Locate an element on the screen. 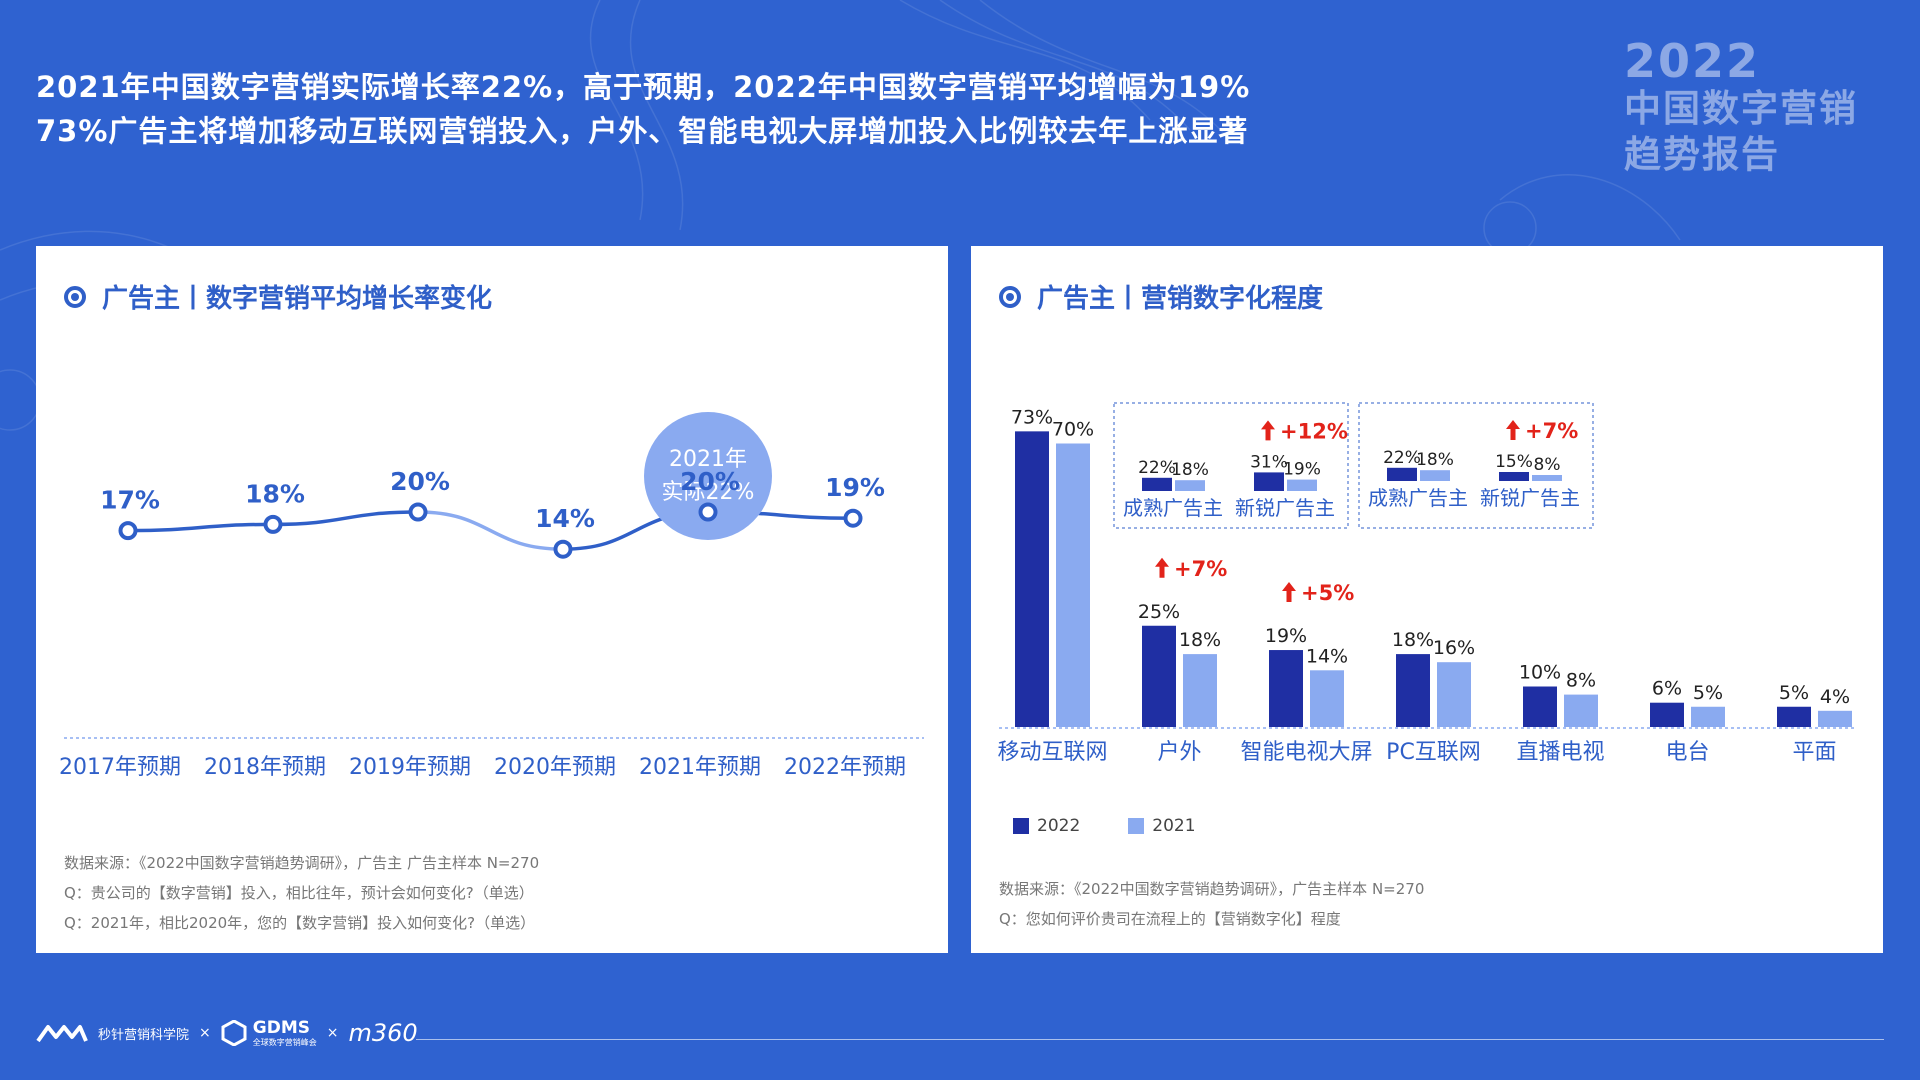  bar-label-2022: 73% is located at coordinates (1032, 417).